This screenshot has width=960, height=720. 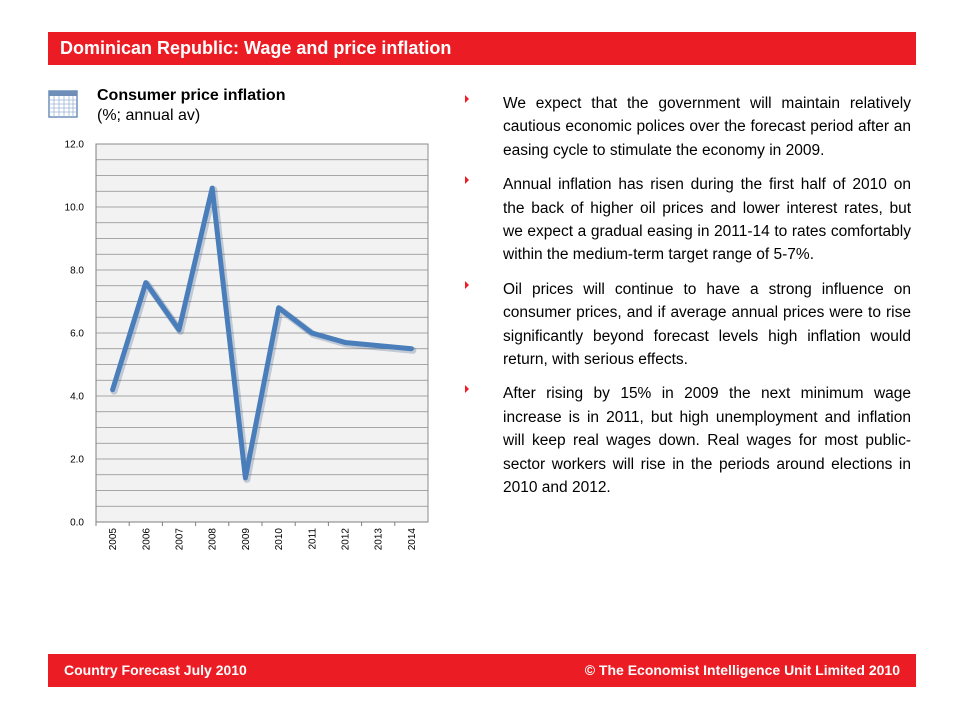 I want to click on x-tick-label: 2013, so click(x=379, y=539).